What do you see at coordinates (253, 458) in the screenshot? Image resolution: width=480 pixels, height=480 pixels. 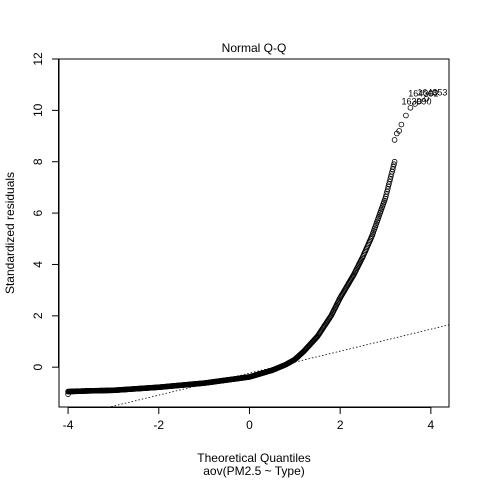 I see `x-axis-title: Theoretical Quantiles` at bounding box center [253, 458].